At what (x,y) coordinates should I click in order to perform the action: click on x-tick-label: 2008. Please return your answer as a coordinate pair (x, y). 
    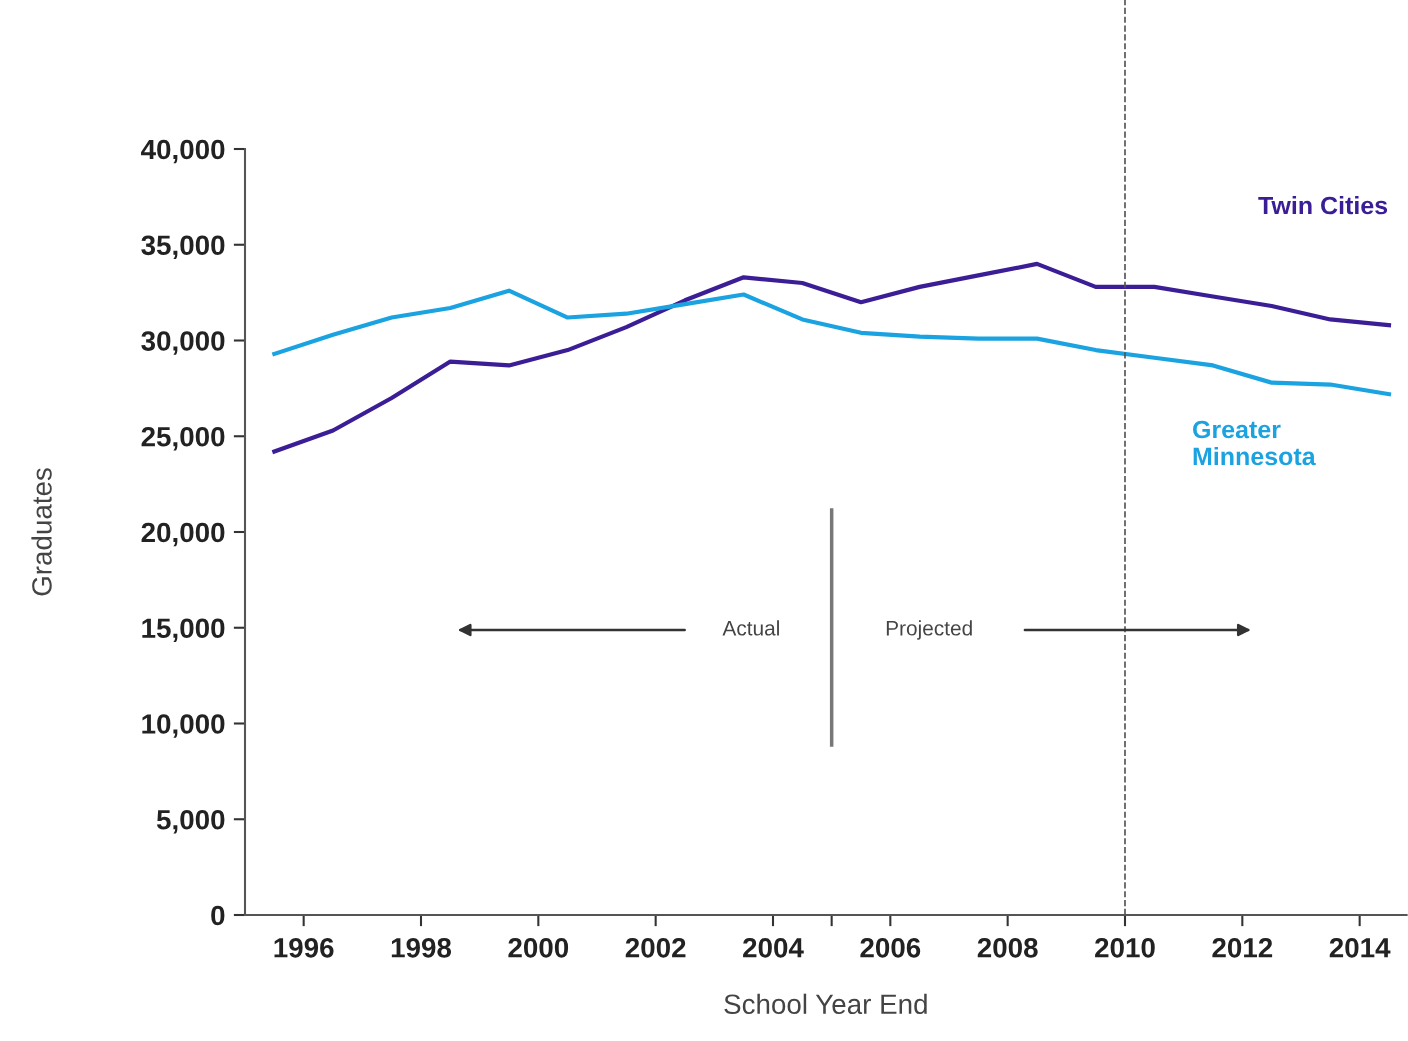
    Looking at the image, I should click on (1007, 947).